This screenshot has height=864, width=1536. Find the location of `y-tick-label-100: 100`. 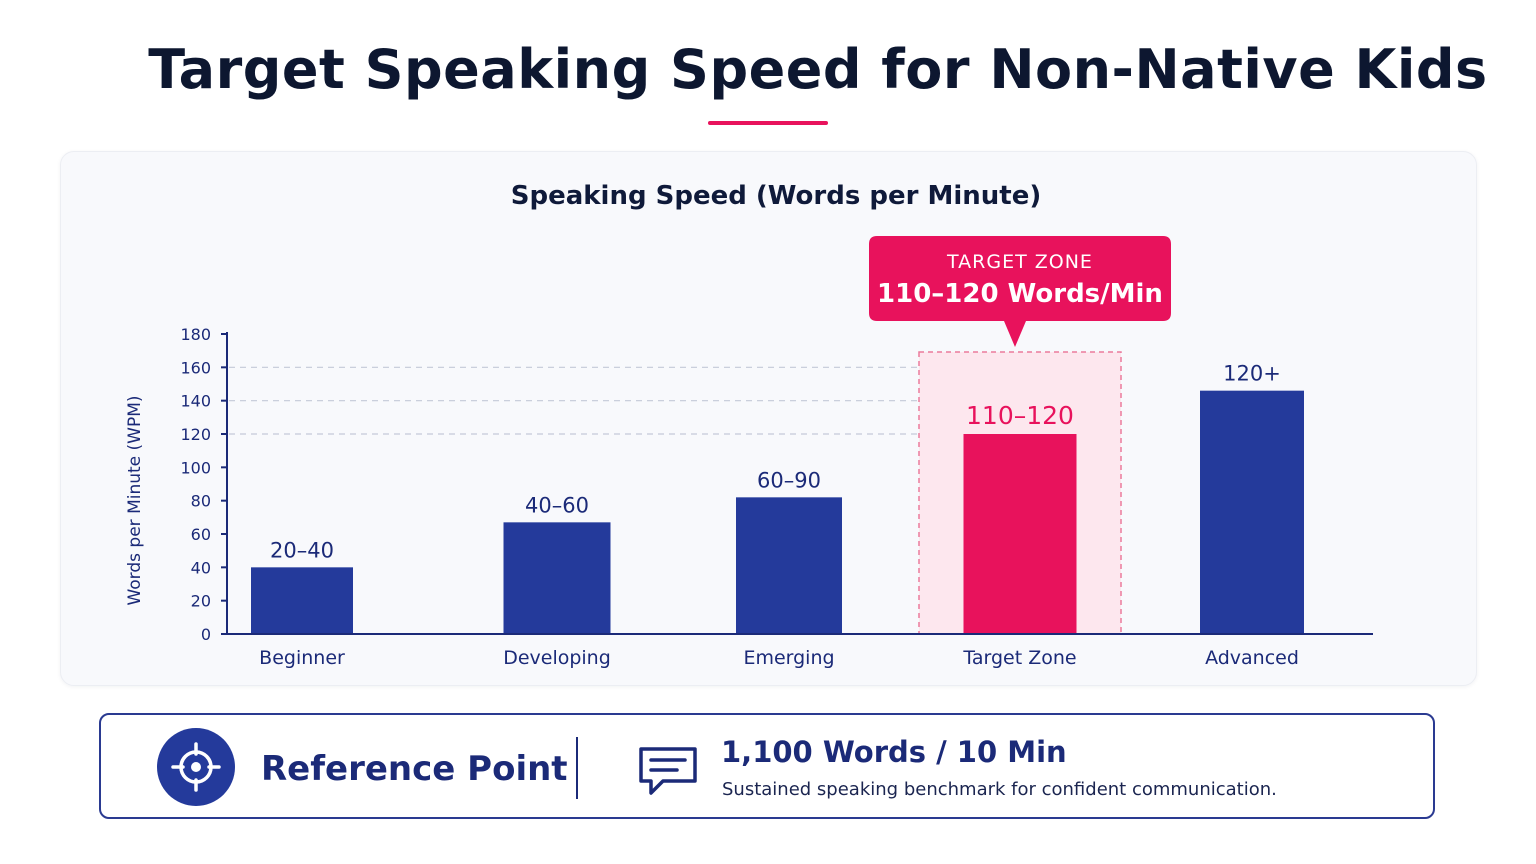

y-tick-label-100: 100 is located at coordinates (195, 467).